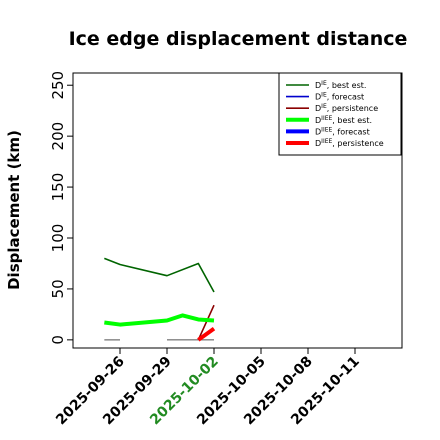 Image resolution: width=440 pixels, height=440 pixels. I want to click on y-axis: 0 50 100 150 200 250, so click(61, 208).